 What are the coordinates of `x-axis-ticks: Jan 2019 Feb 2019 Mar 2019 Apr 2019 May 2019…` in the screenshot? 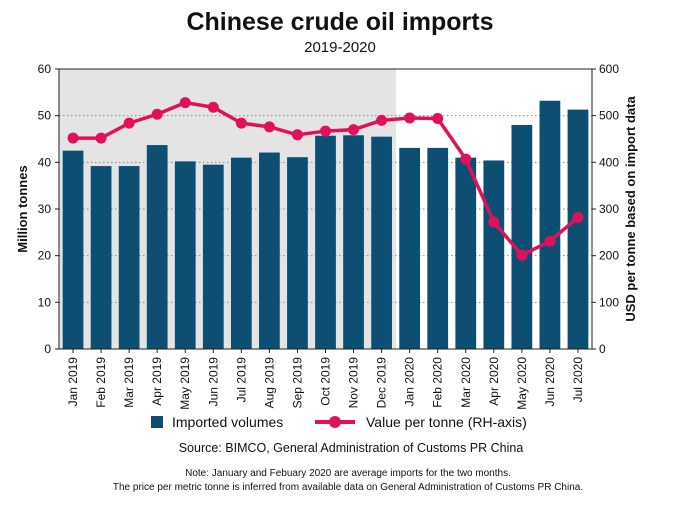 It's located at (325, 379).